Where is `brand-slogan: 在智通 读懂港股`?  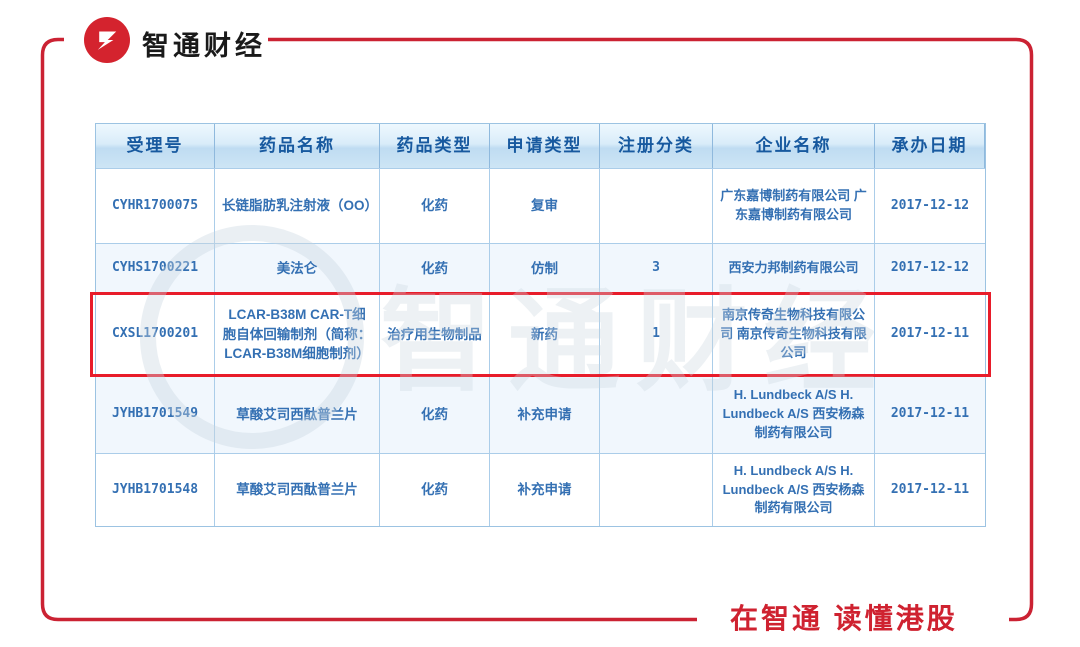
brand-slogan: 在智通 读懂港股 is located at coordinates (844, 618).